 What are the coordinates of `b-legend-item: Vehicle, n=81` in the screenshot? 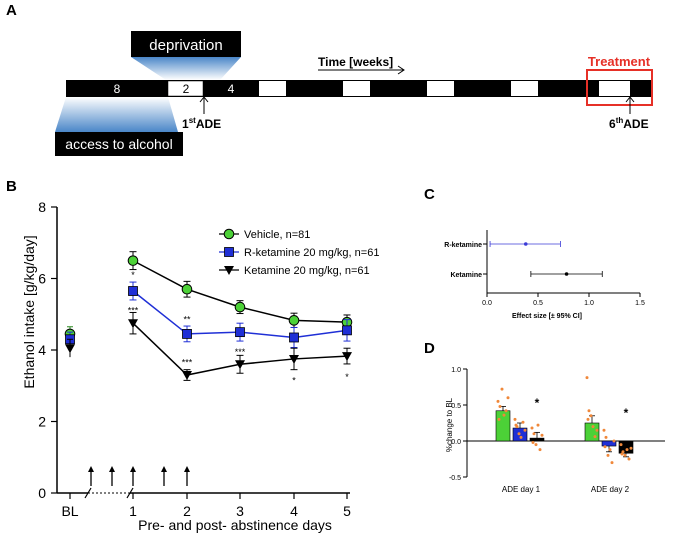 It's located at (264, 234).